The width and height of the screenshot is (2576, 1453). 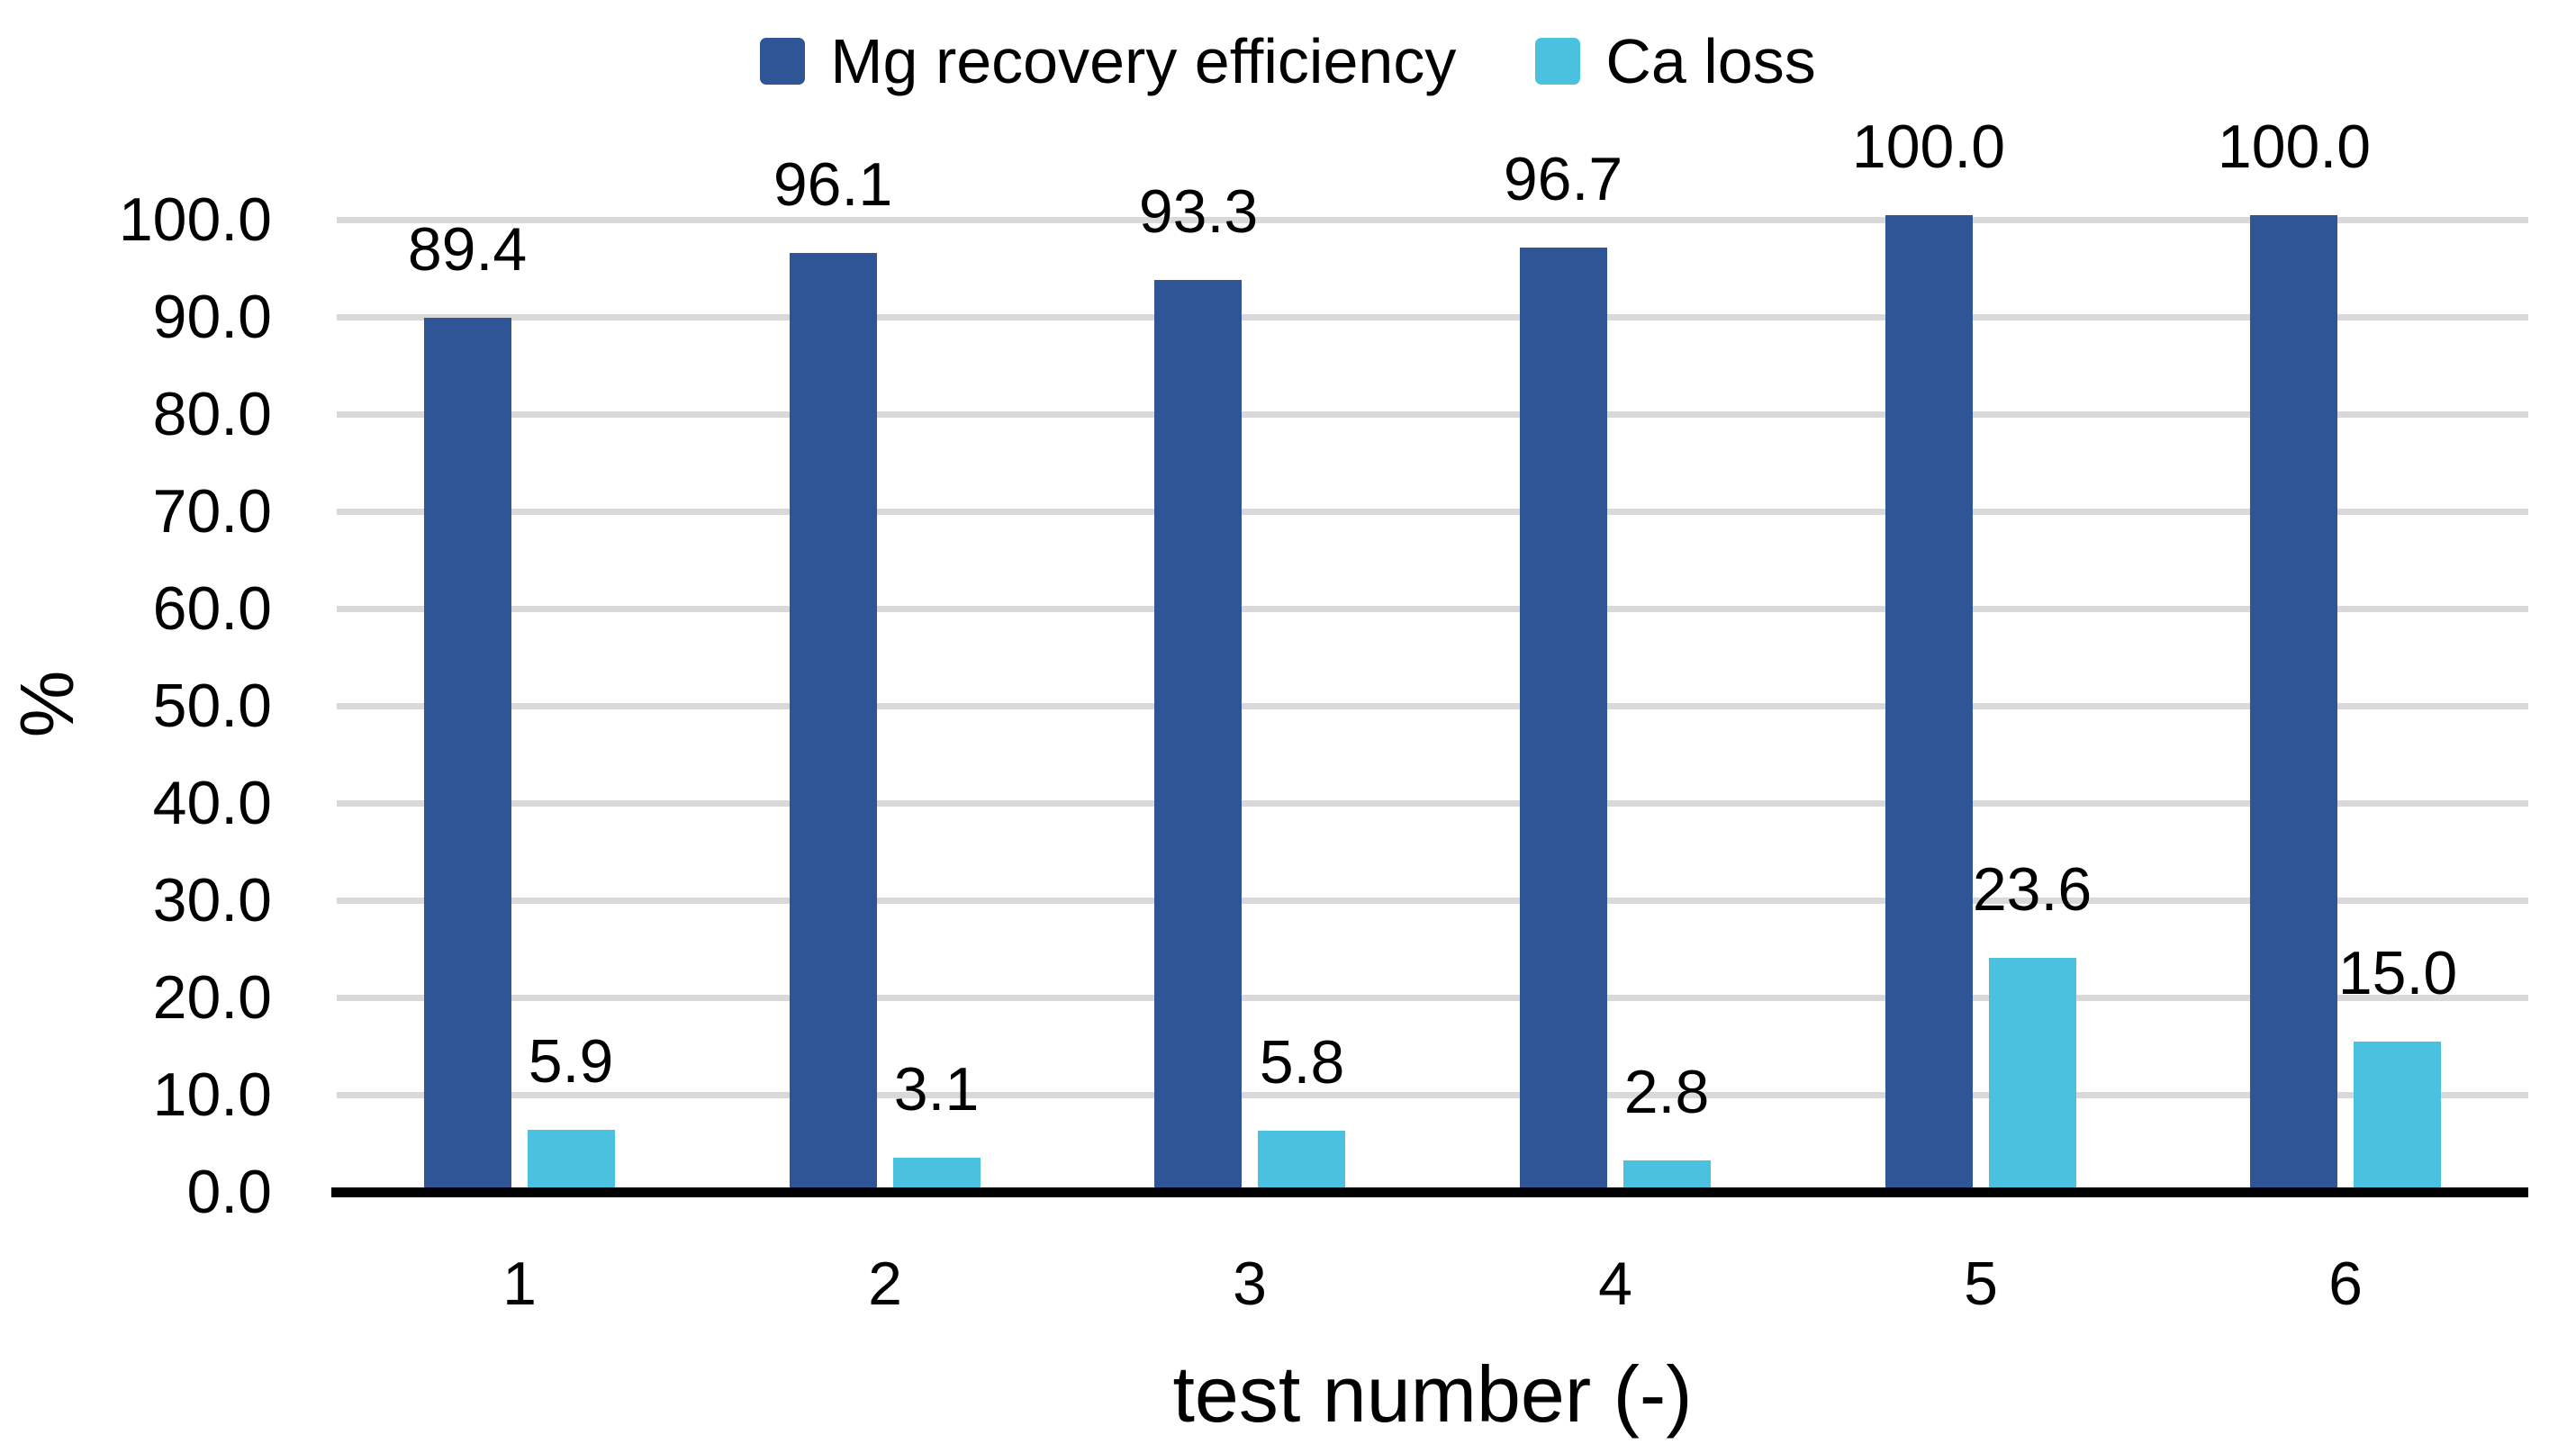 What do you see at coordinates (467, 250) in the screenshot?
I see `data-label-mg-recovery-test-1: 89.4` at bounding box center [467, 250].